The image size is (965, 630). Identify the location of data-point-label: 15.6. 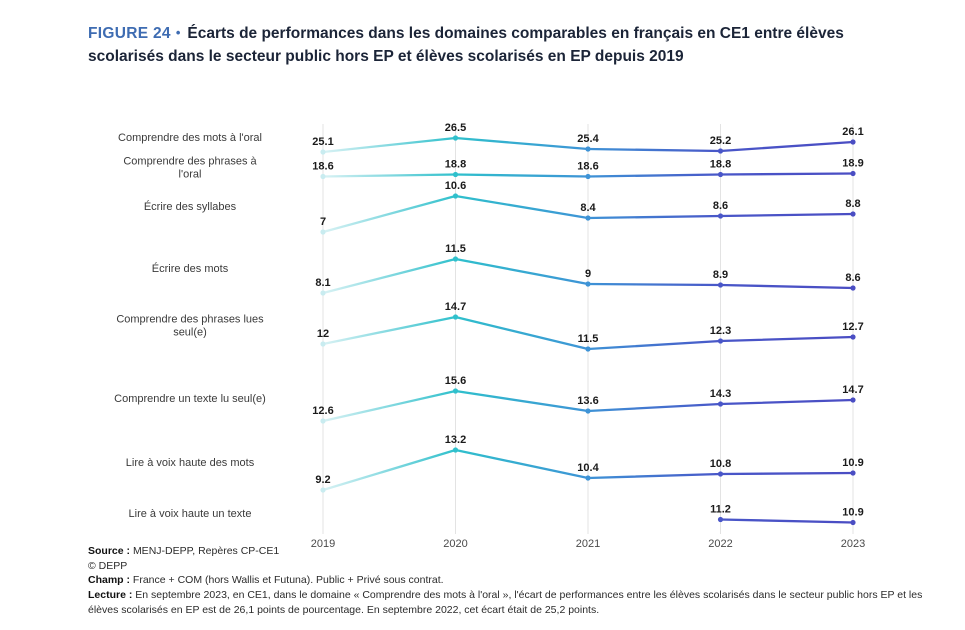
(455, 381).